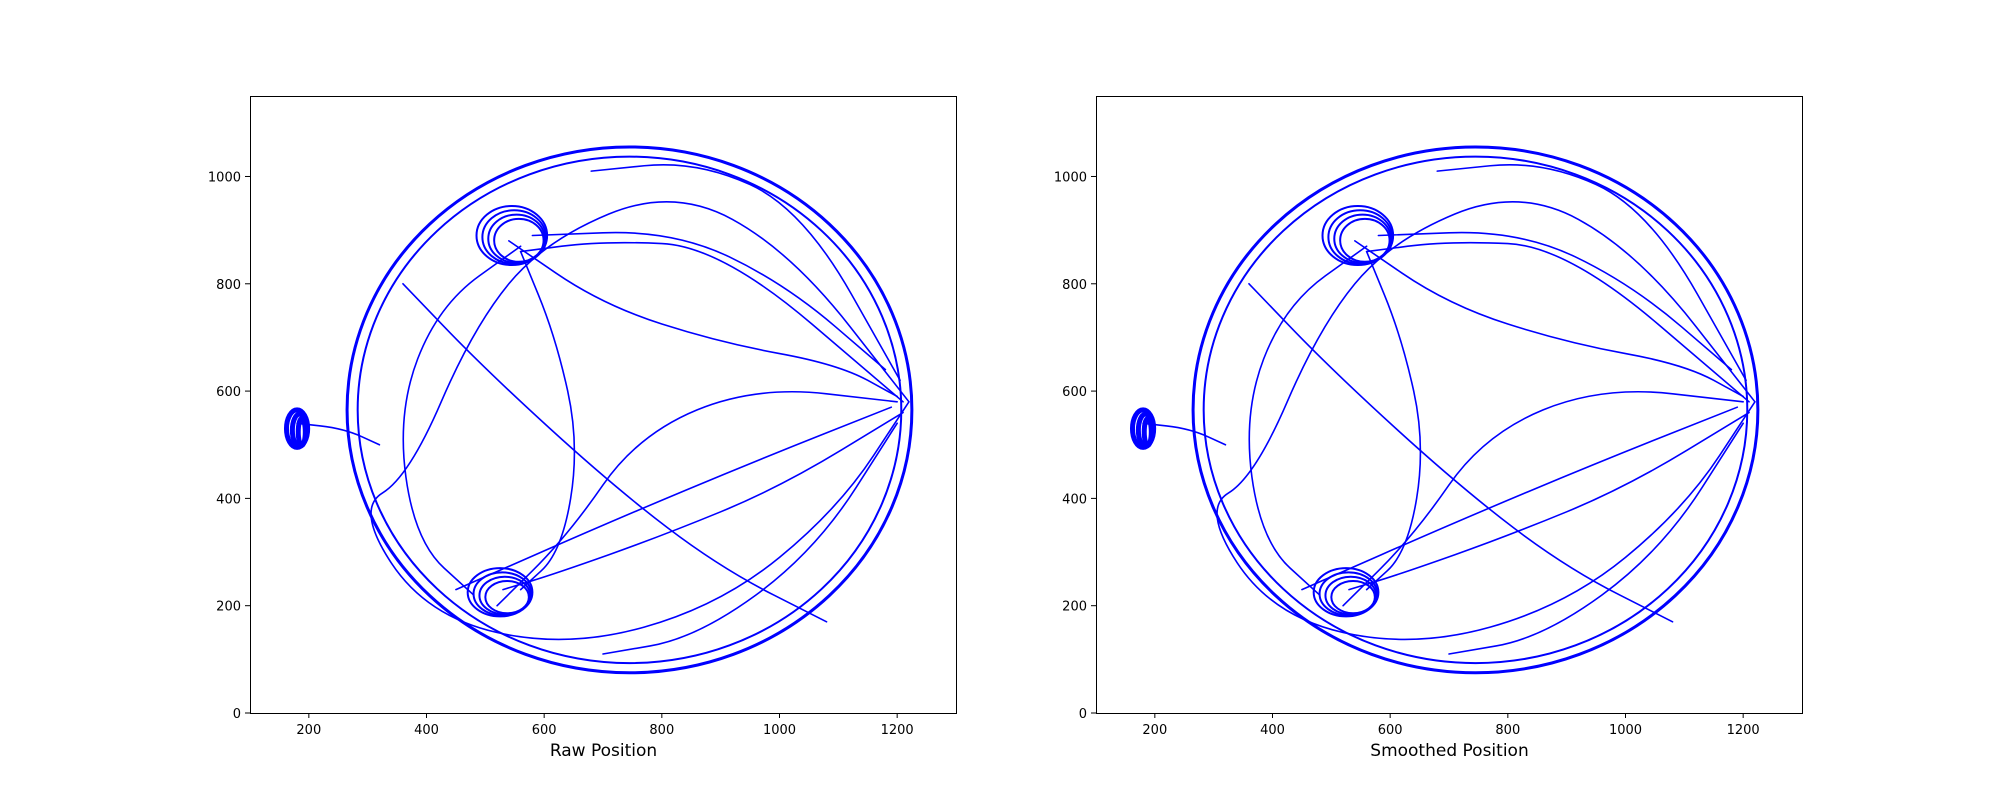 The image size is (2000, 800). Describe the element at coordinates (228, 285) in the screenshot. I see `raw-position-y-tick-label: 800` at that location.